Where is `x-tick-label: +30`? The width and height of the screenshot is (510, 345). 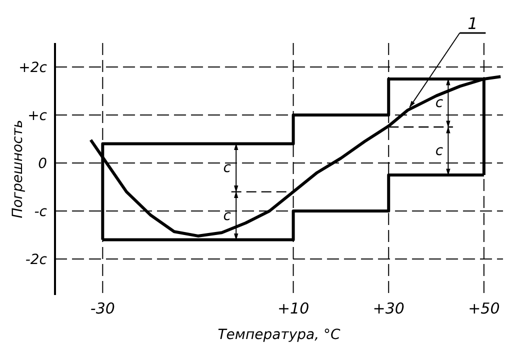 x-tick-label: +30 is located at coordinates (388, 309).